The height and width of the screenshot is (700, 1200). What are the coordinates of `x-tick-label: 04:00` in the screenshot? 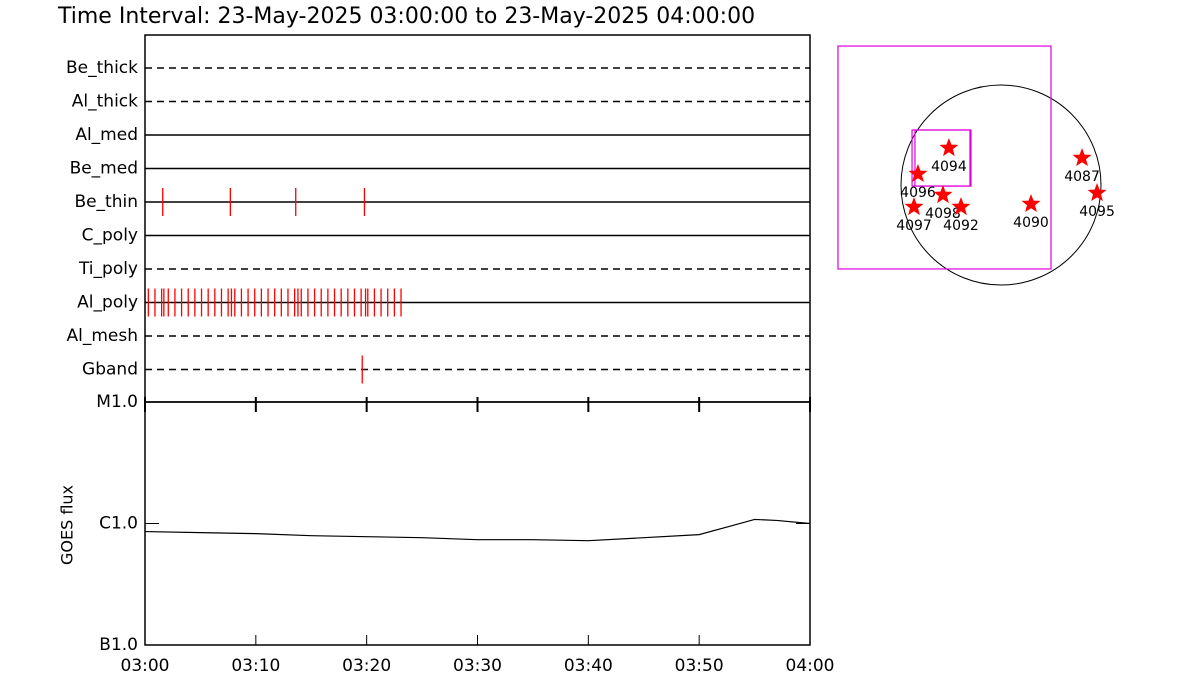 It's located at (810, 666).